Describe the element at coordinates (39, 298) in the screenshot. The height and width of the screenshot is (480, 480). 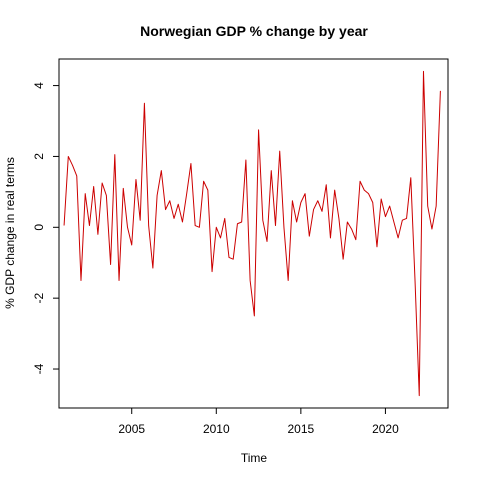
I see `y-tick-label: -2` at that location.